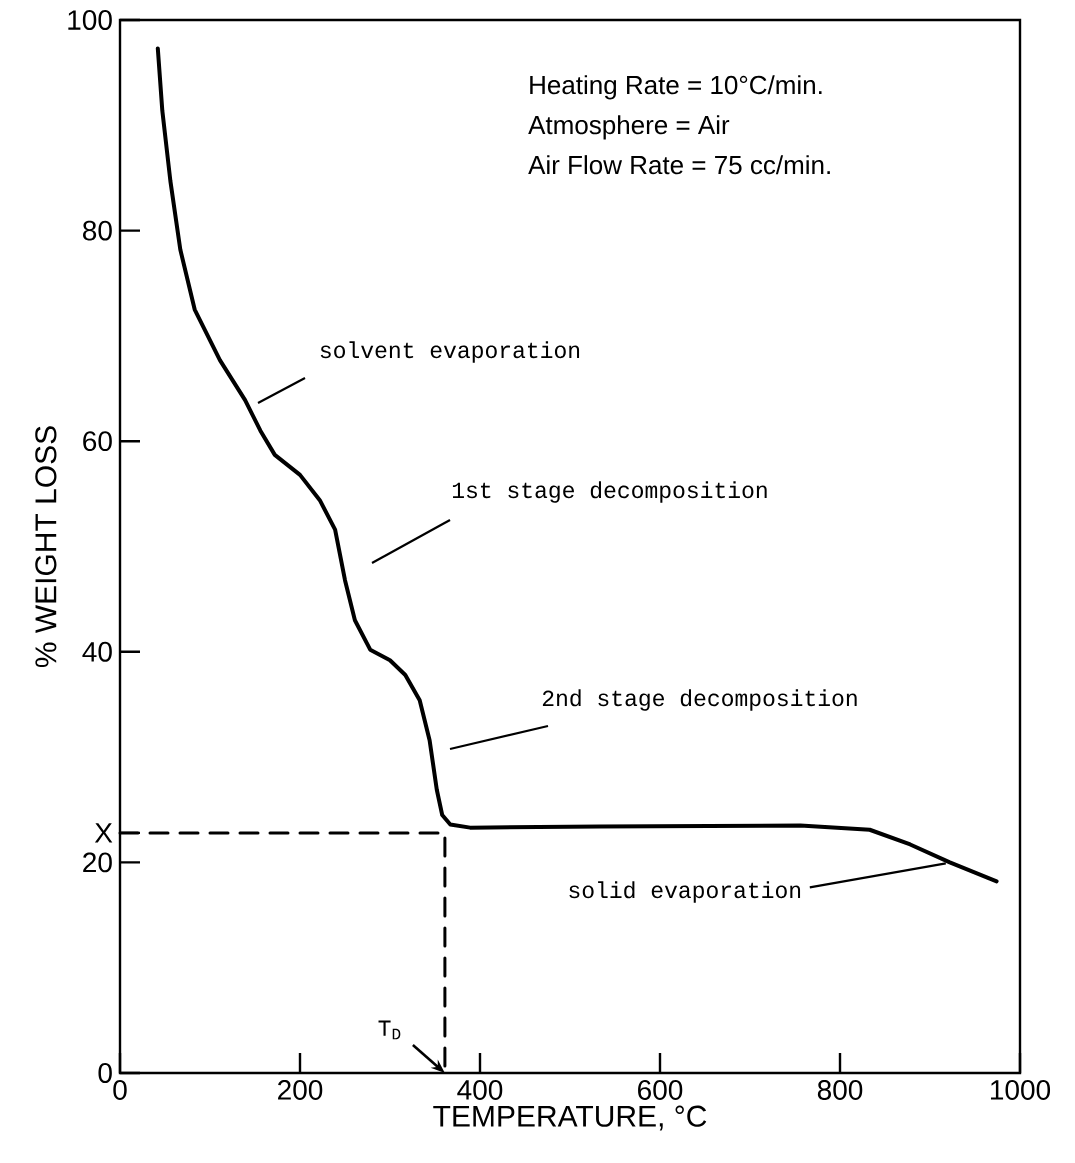  What do you see at coordinates (840, 1090) in the screenshot?
I see `x-tick-label: 800` at bounding box center [840, 1090].